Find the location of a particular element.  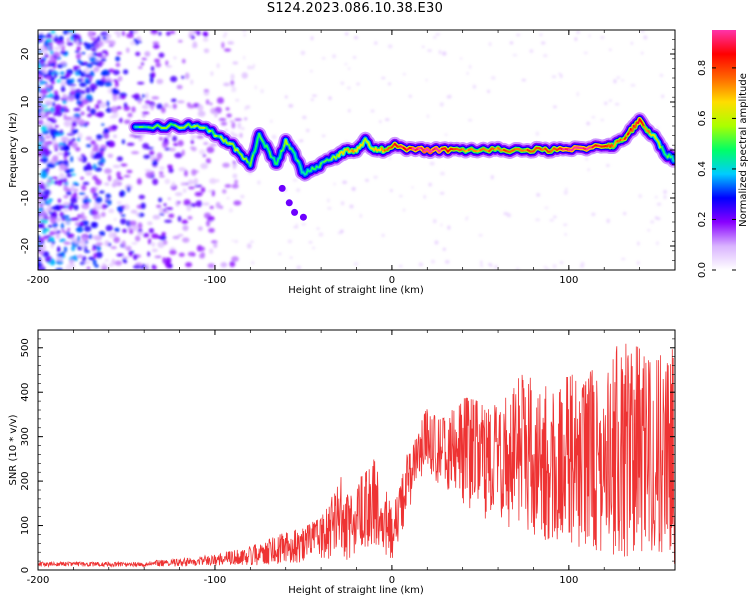

spectrogram-y-axis-label: Frequency (Hz) is located at coordinates (13, 150).